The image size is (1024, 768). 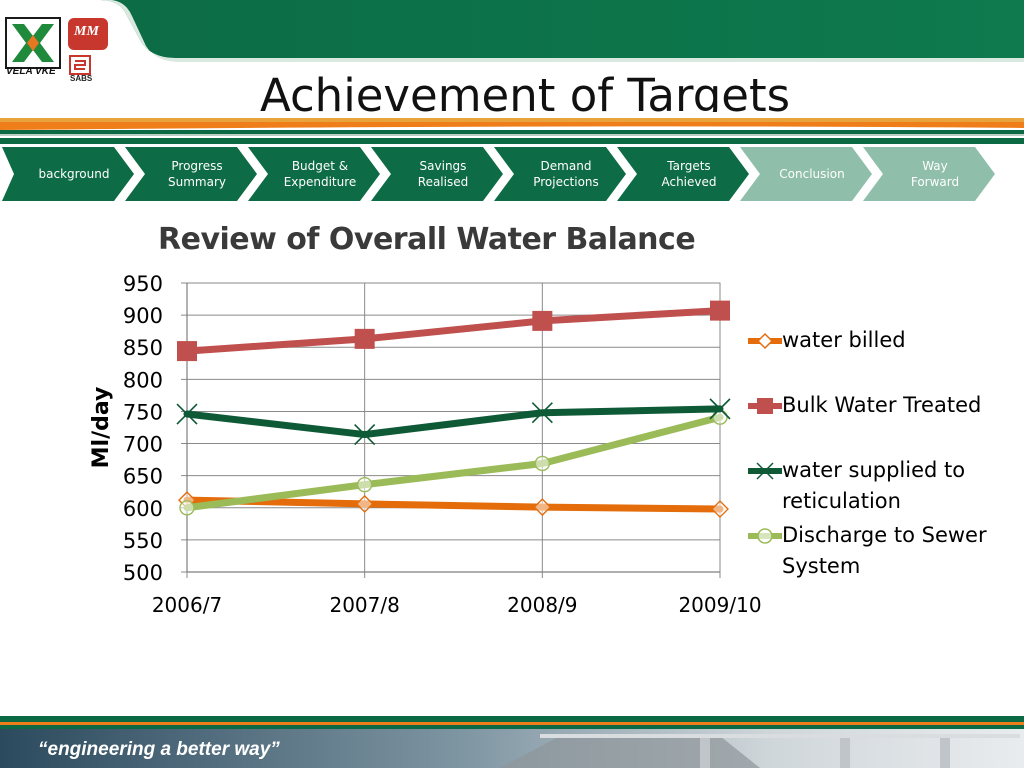 I want to click on y-tick-label: 600, so click(x=143, y=509).